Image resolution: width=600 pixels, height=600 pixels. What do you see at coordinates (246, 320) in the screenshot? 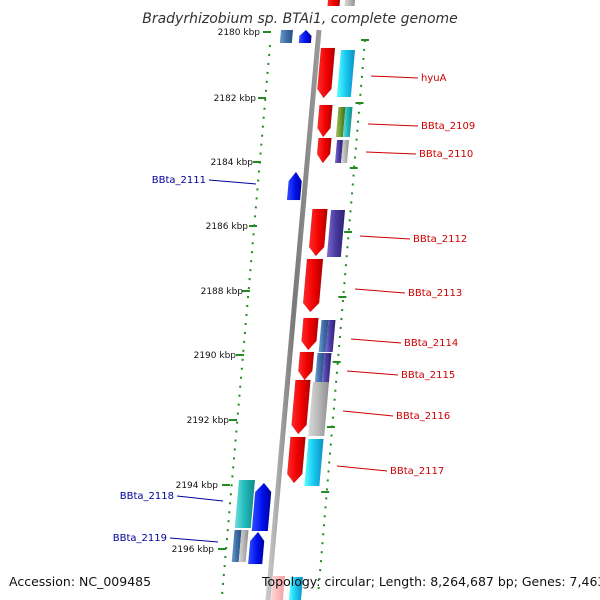
I see `left-tick-row` at bounding box center [246, 320].